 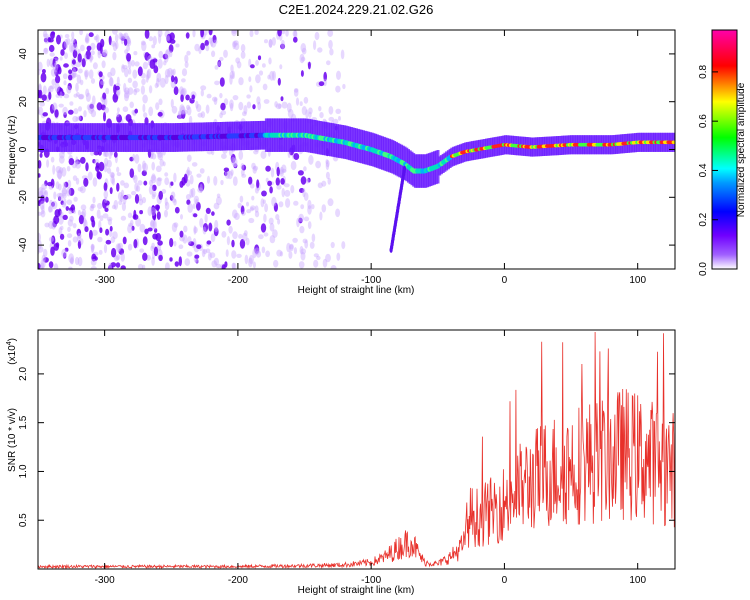 I want to click on snr-multiplier-exp: 4, so click(x=9, y=343).